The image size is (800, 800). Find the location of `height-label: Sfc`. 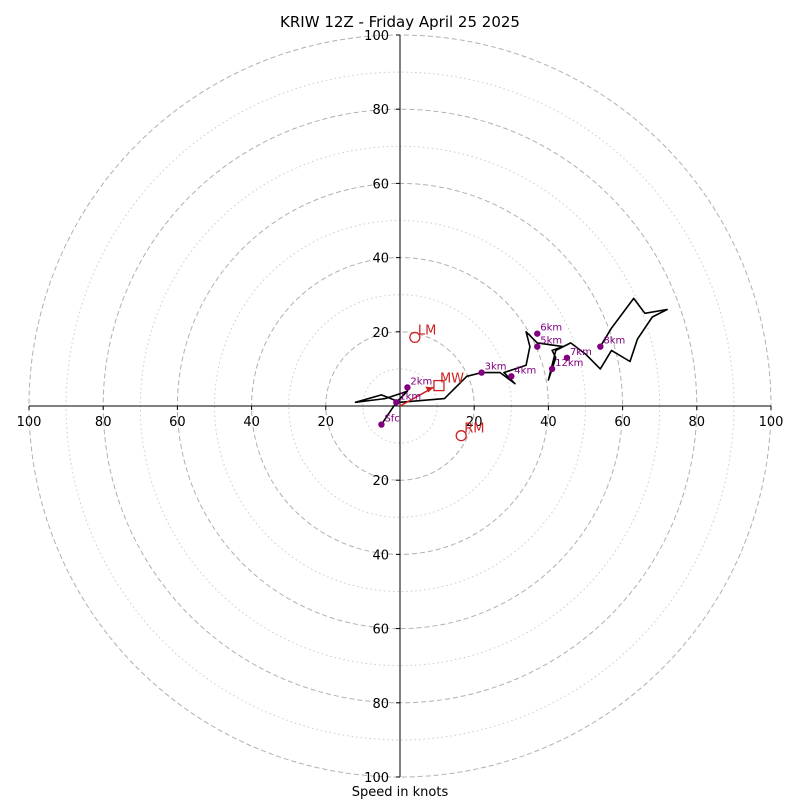

height-label: Sfc is located at coordinates (391, 419).